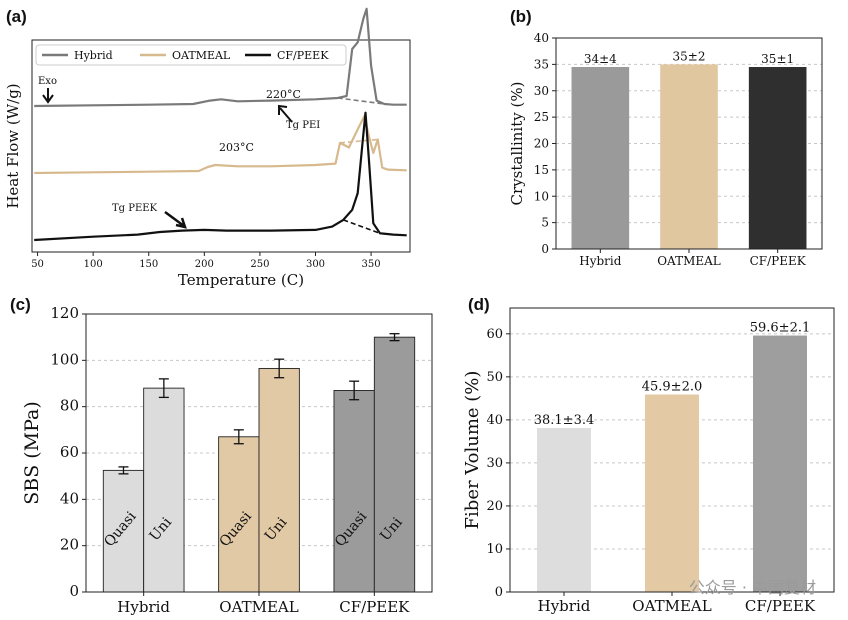  What do you see at coordinates (201, 55) in the screenshot?
I see `legend-label: OATMEAL` at bounding box center [201, 55].